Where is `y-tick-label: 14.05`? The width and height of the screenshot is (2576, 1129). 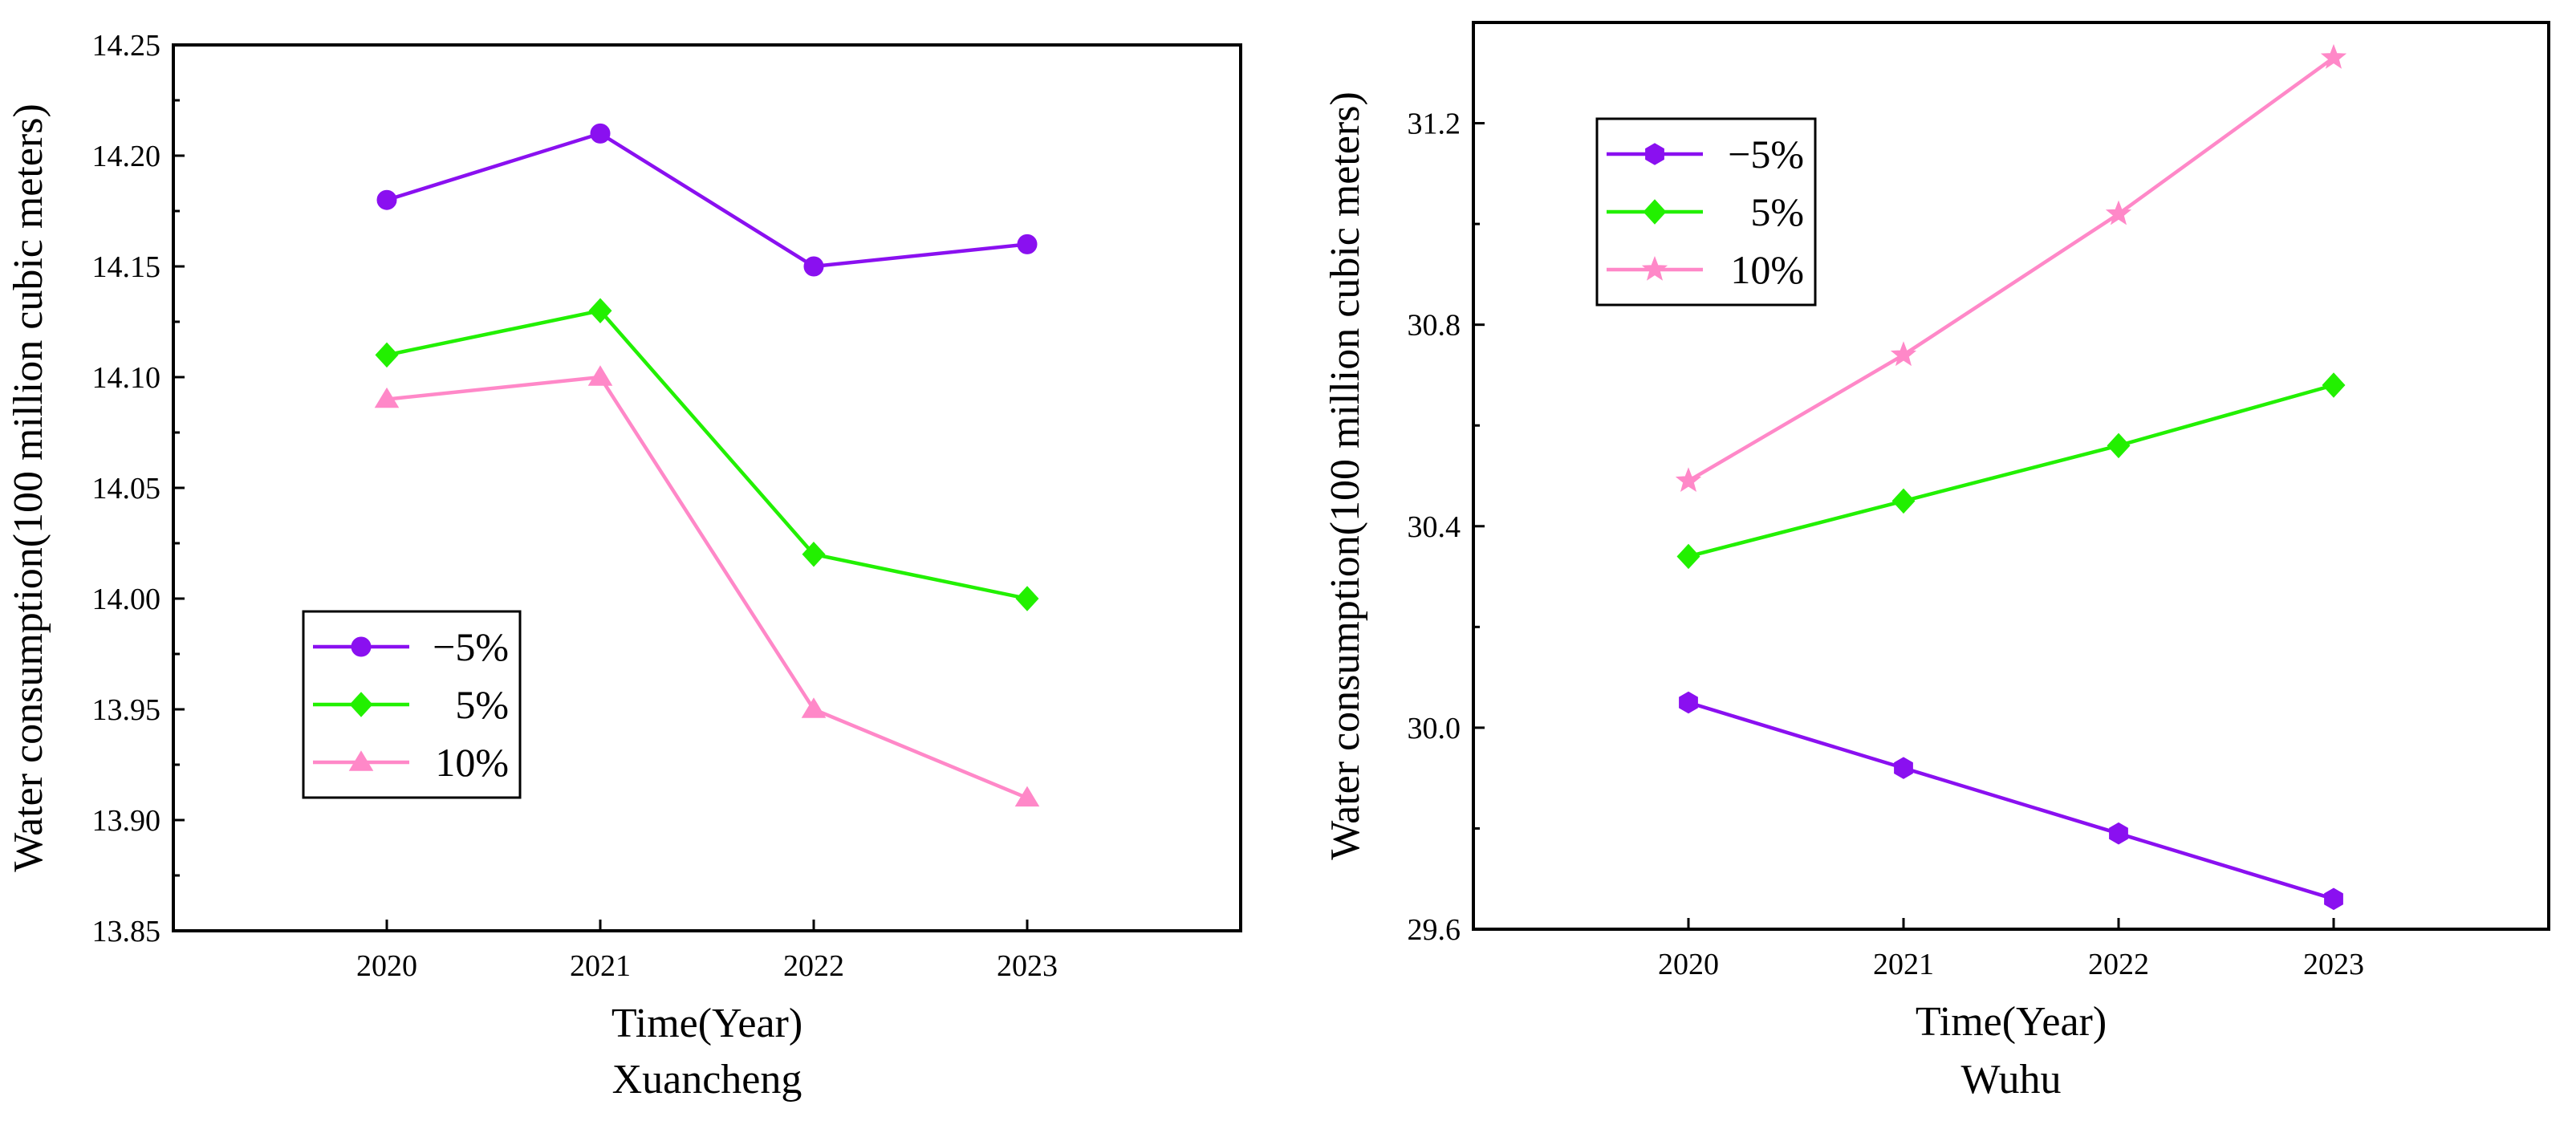
y-tick-label: 14.05 is located at coordinates (127, 489).